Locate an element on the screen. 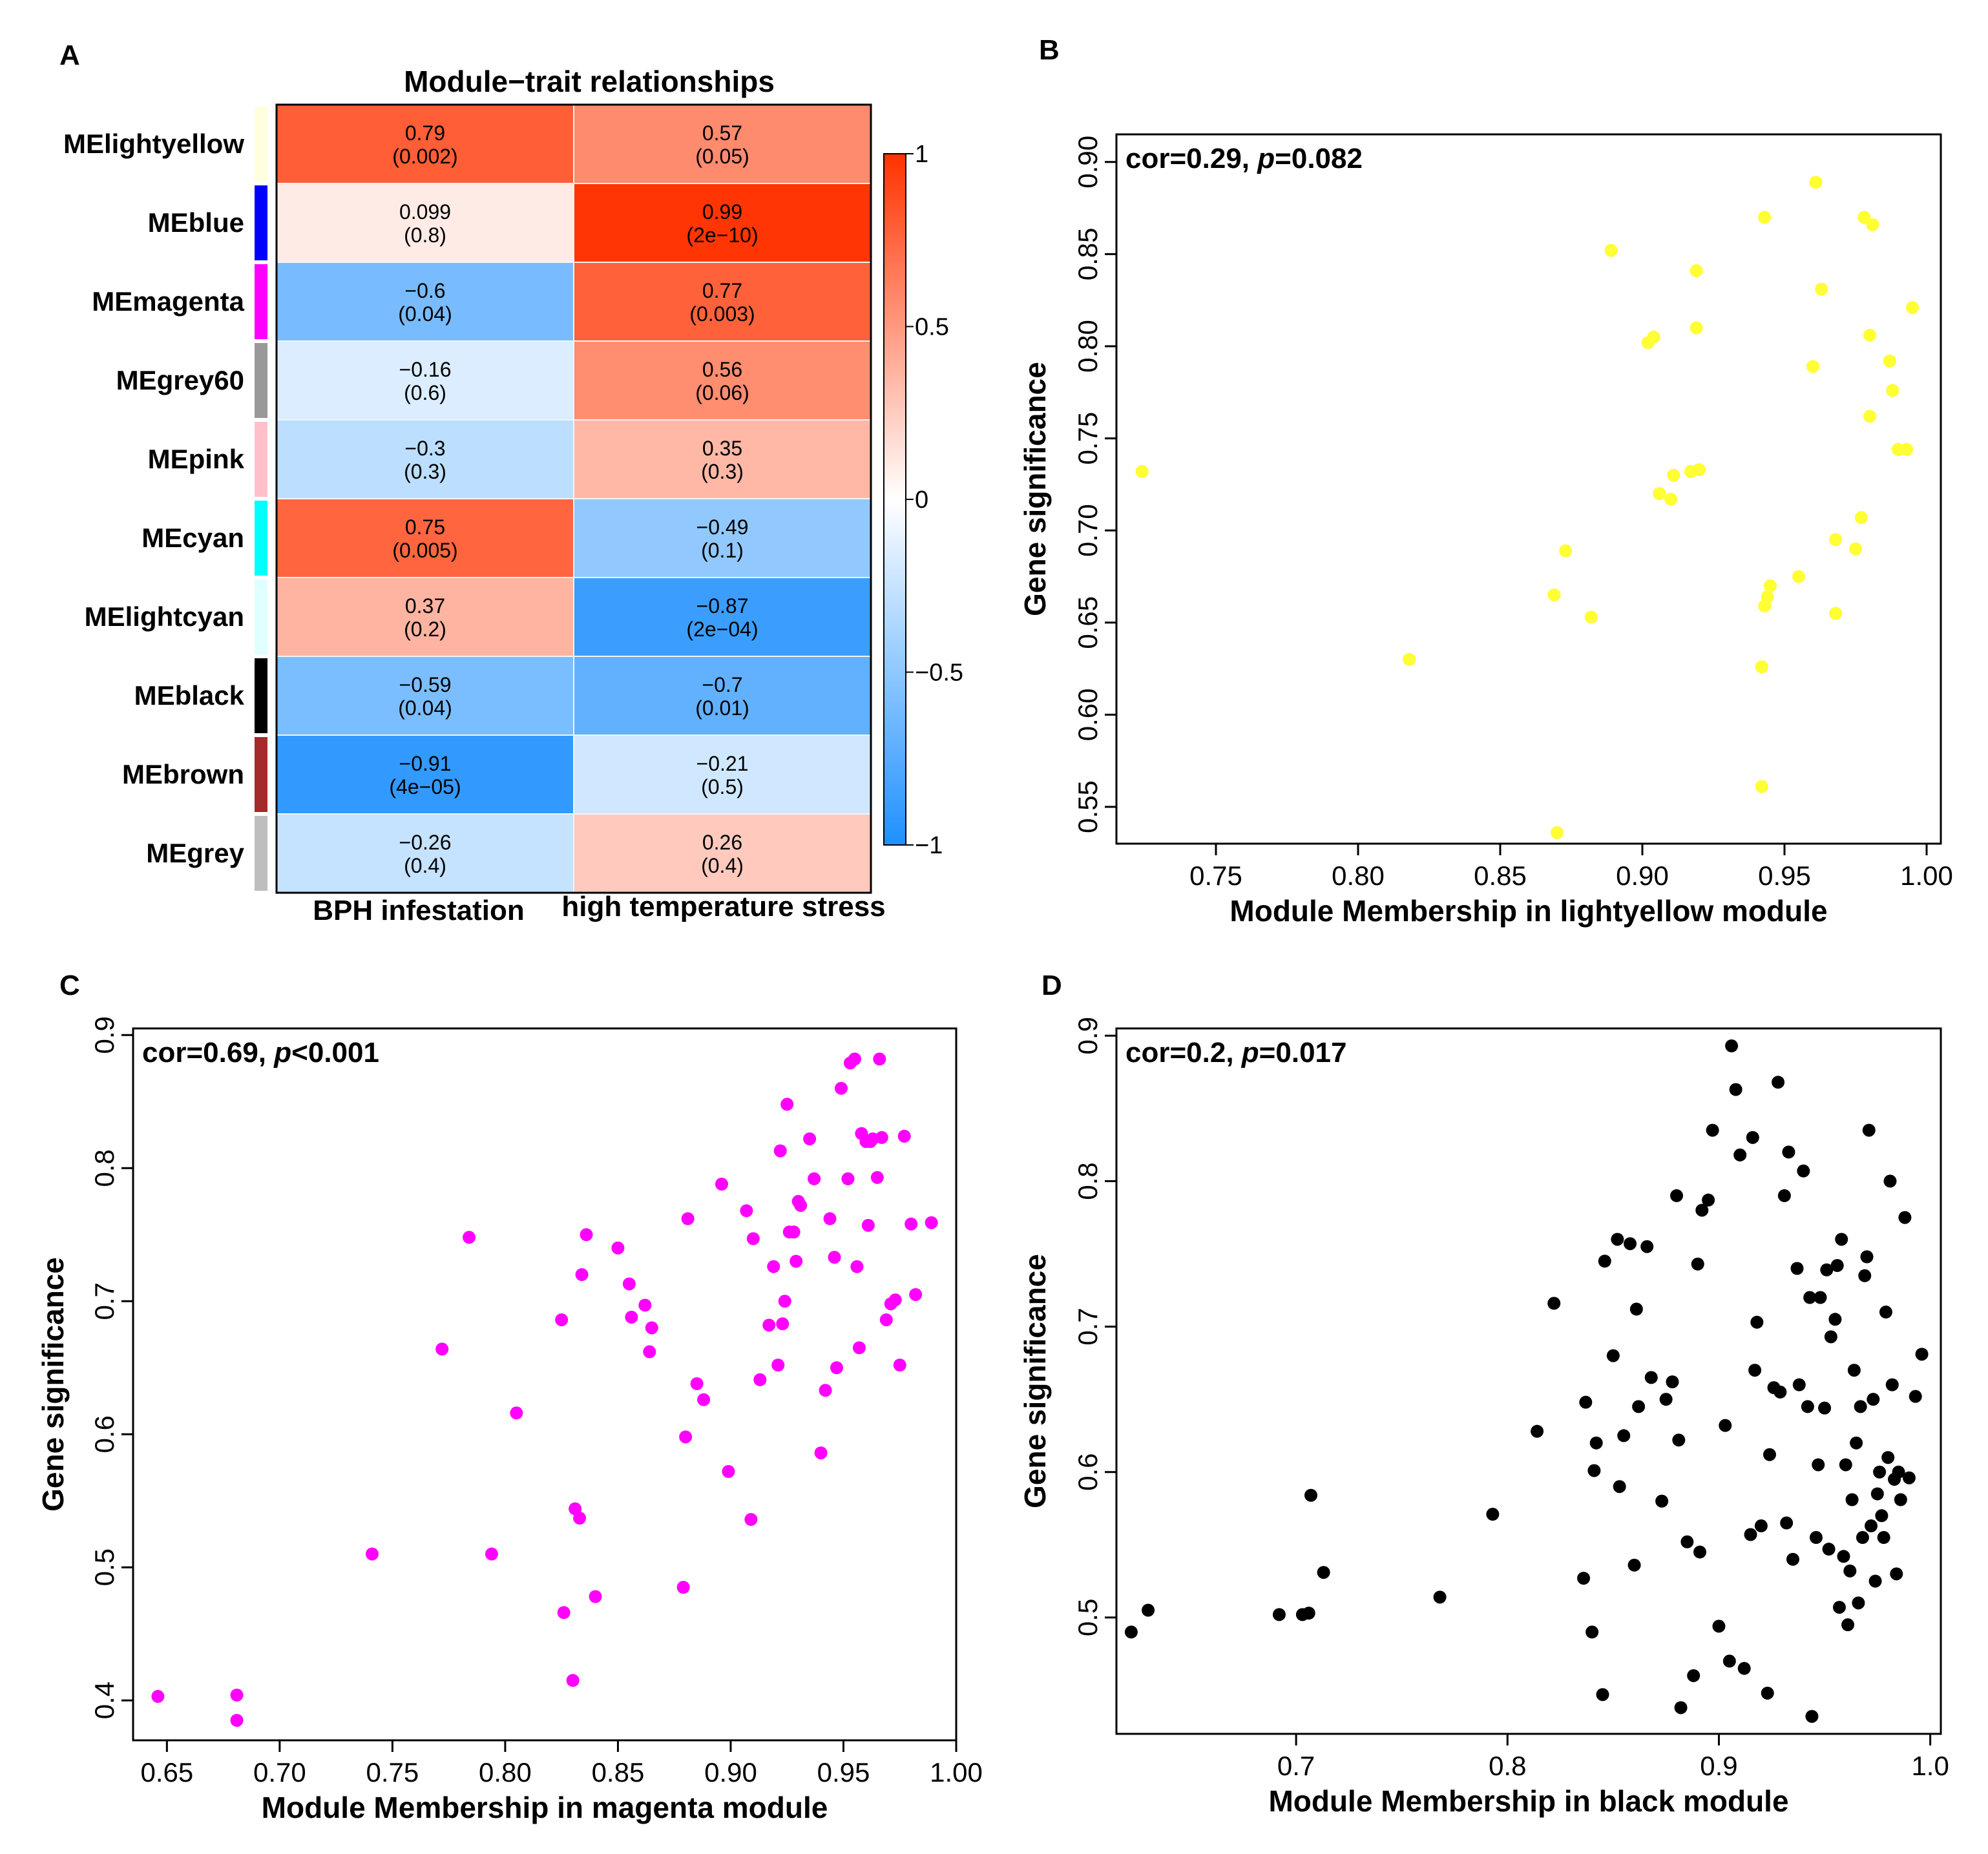  heatmap-row-label: MEgrey60 is located at coordinates (180, 380).